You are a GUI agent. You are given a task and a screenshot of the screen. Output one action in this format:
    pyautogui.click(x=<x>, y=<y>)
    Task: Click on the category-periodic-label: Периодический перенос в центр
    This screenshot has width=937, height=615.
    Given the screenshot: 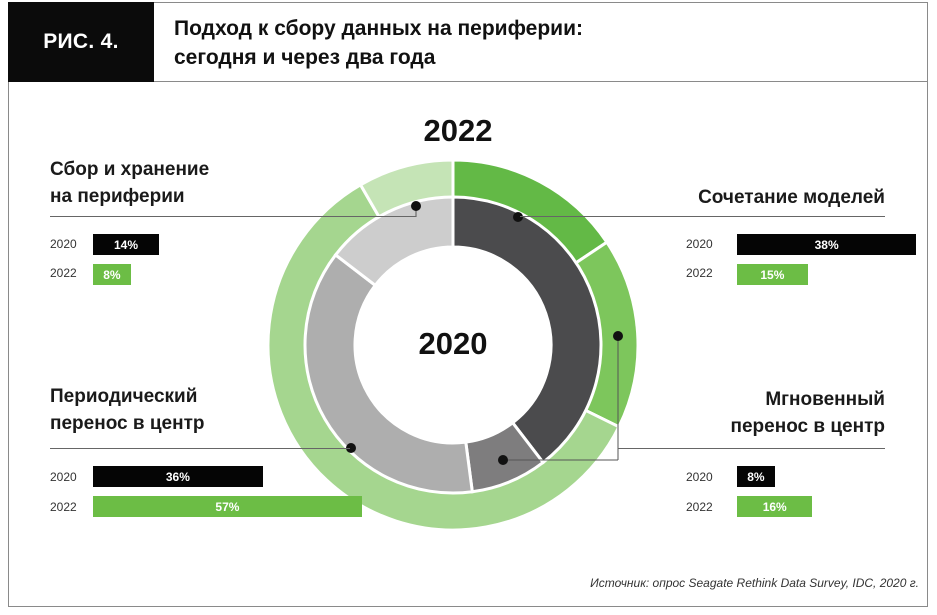 What is the action you would take?
    pyautogui.click(x=127, y=410)
    